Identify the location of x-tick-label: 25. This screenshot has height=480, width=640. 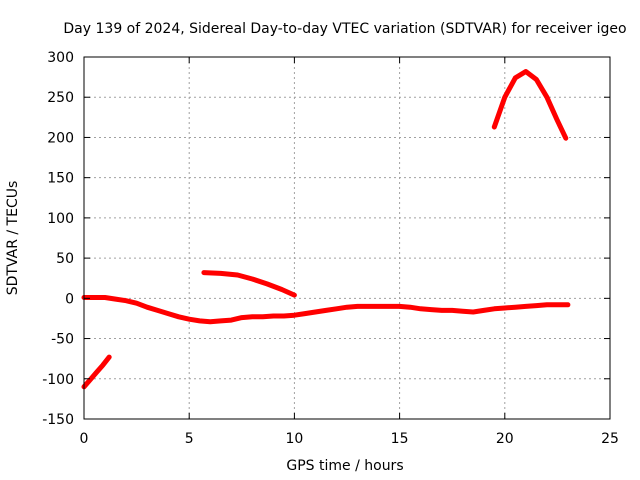
(610, 439).